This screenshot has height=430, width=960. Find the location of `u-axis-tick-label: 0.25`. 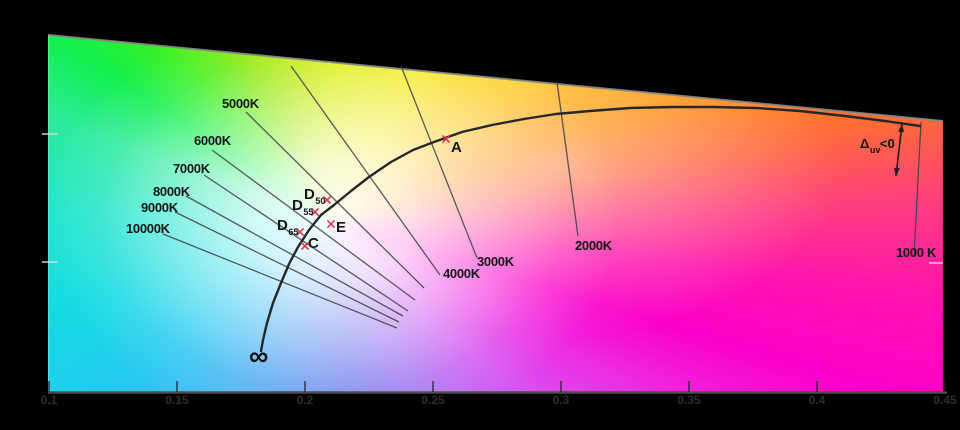

u-axis-tick-label: 0.25 is located at coordinates (433, 400).